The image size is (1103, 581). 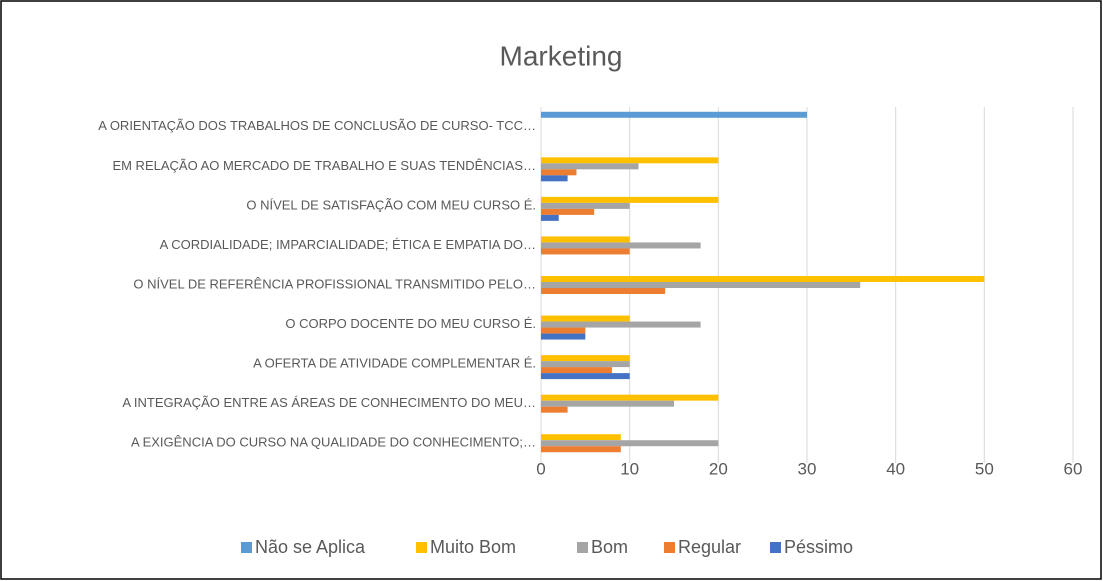 What do you see at coordinates (984, 468) in the screenshot?
I see `x-tick-label: 50` at bounding box center [984, 468].